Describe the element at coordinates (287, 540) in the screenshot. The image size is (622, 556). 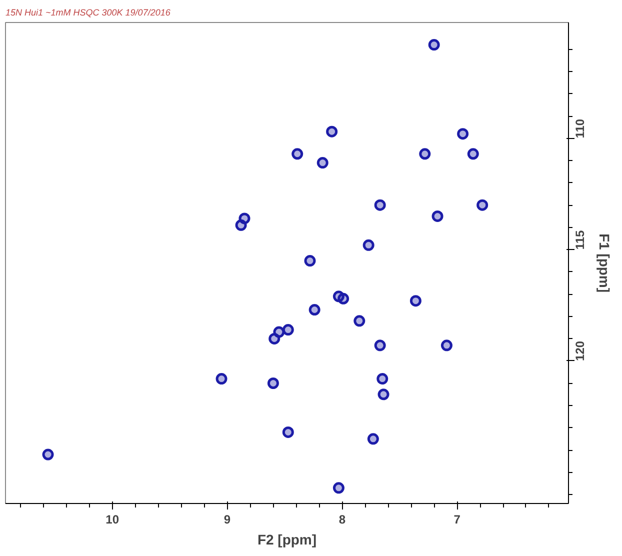
I see `x-axis-title: F2 [ppm]` at that location.